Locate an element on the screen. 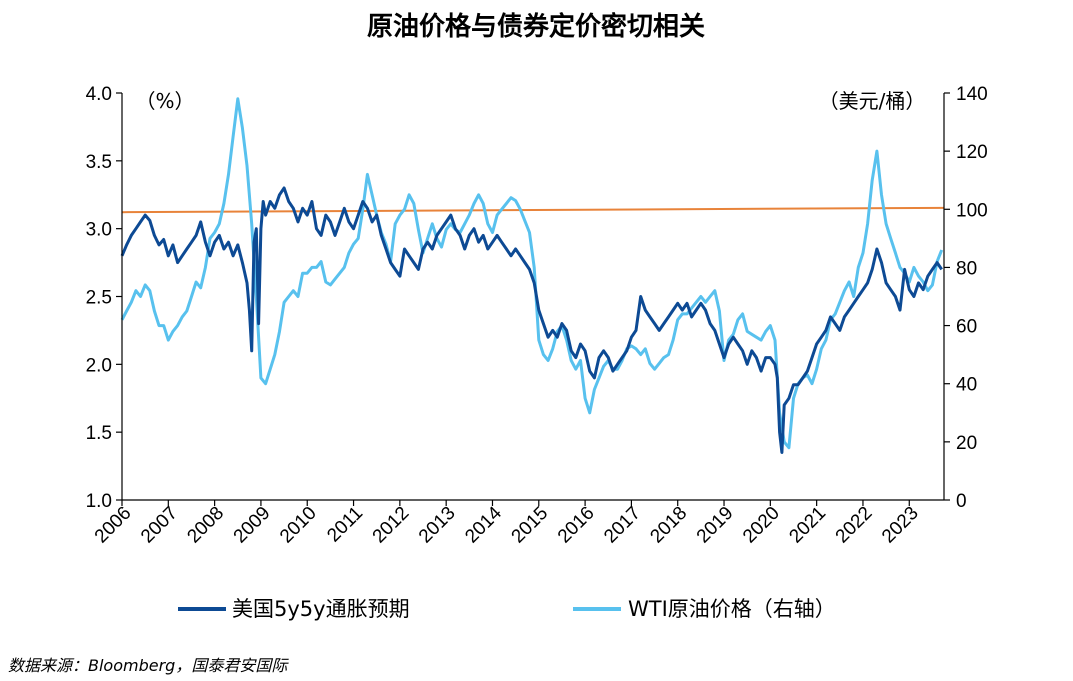 The width and height of the screenshot is (1073, 681). chart-title: 原油价格与债券定价密切相关 is located at coordinates (536, 26).